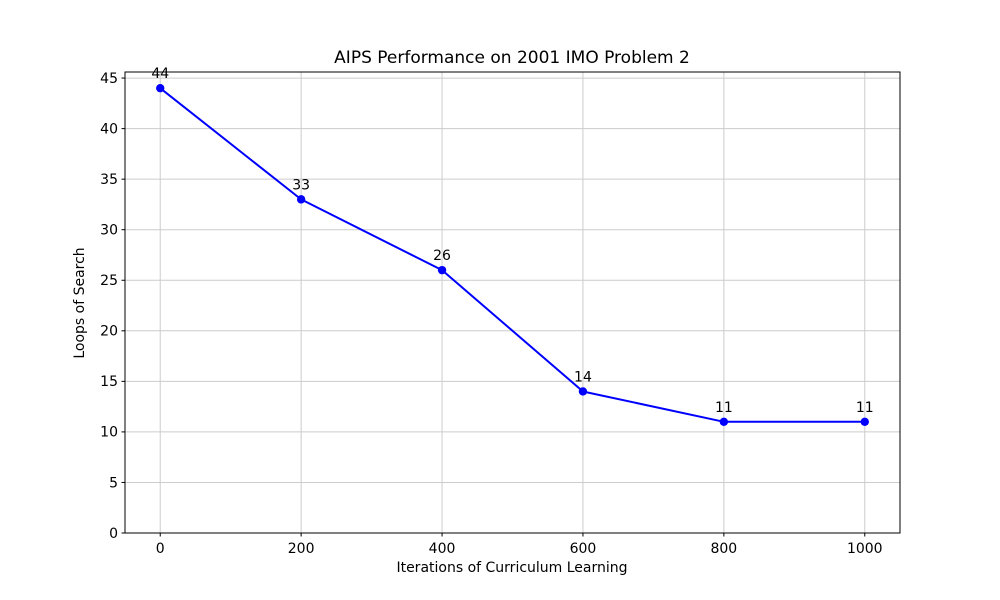 Image resolution: width=1000 pixels, height=600 pixels. I want to click on y-tick-label: 20, so click(109, 332).